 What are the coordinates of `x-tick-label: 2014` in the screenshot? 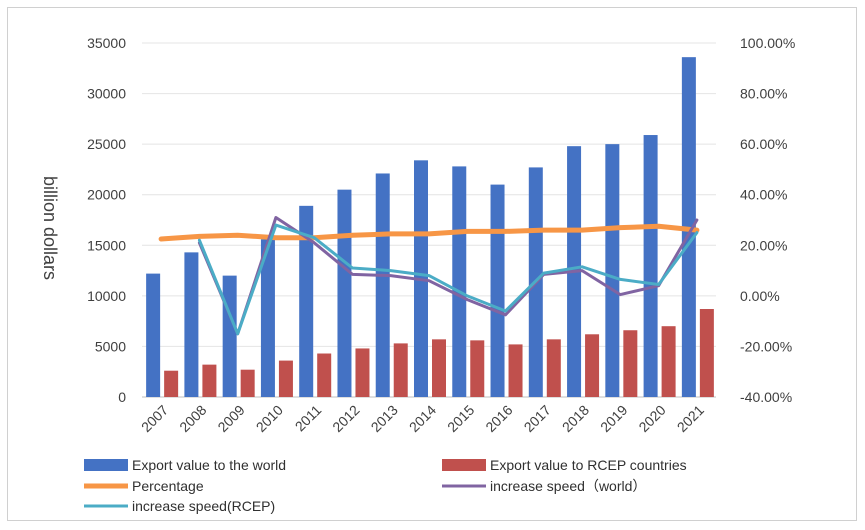 It's located at (422, 418).